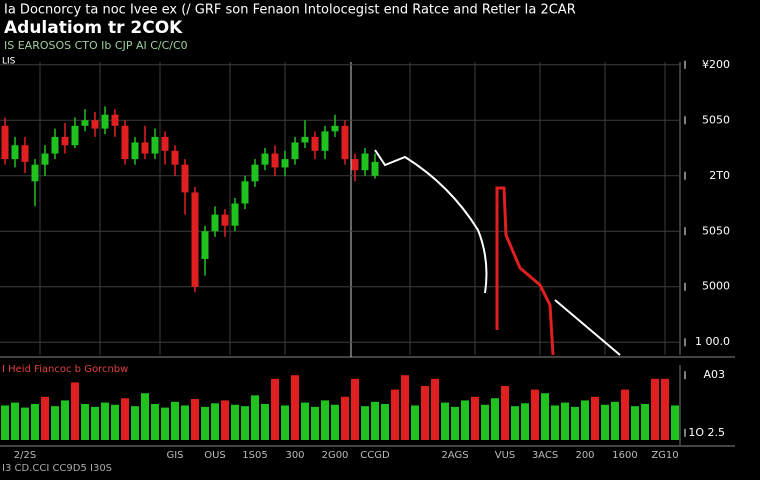  Describe the element at coordinates (664, 455) in the screenshot. I see `x-tick-label: ZG10` at that location.